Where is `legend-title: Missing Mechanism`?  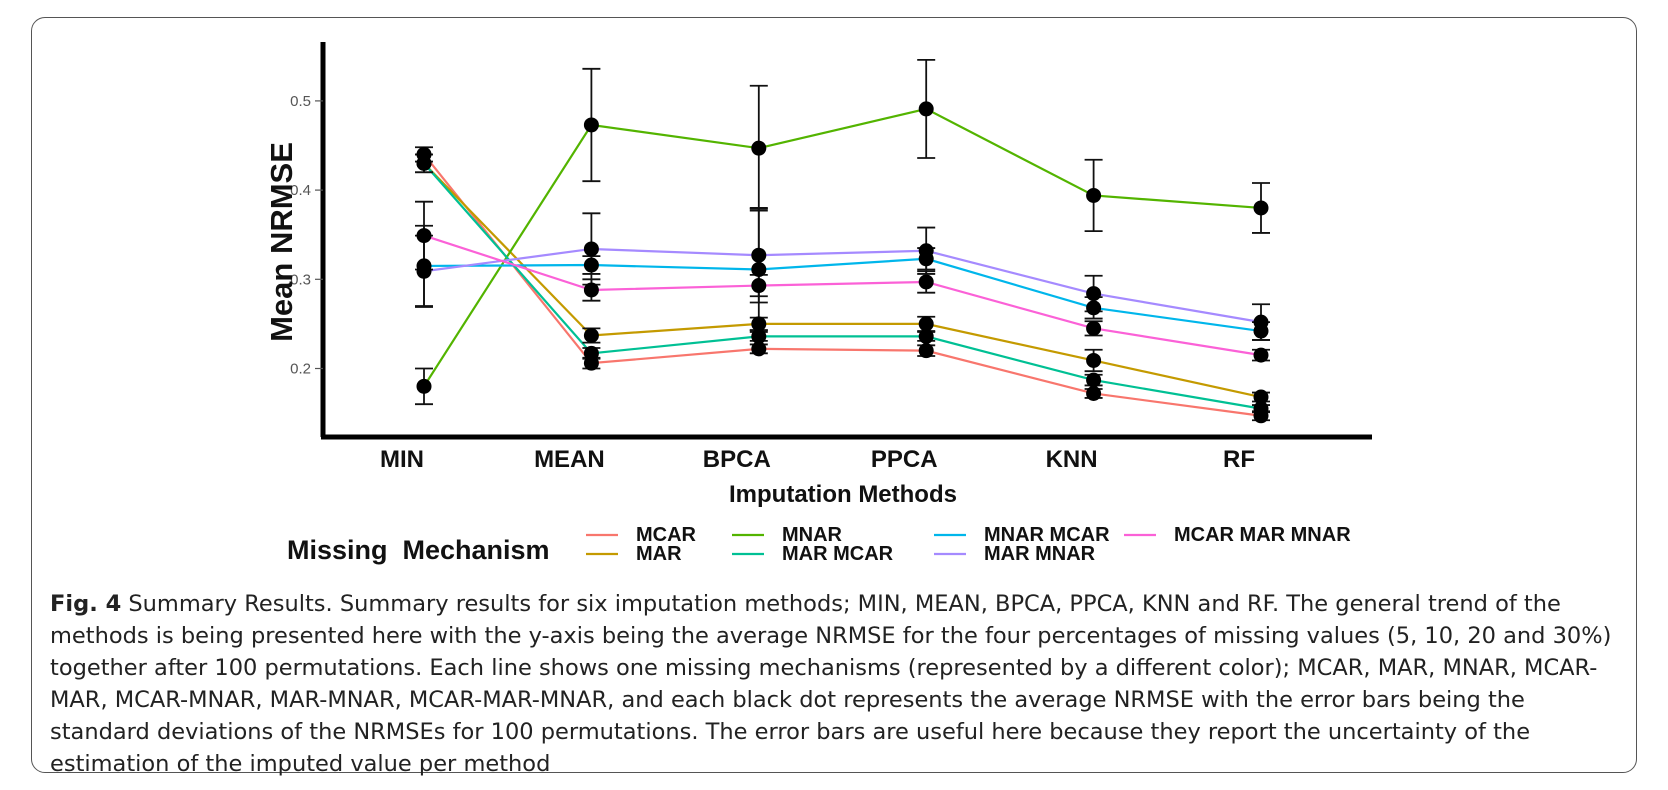 legend-title: Missing Mechanism is located at coordinates (418, 550).